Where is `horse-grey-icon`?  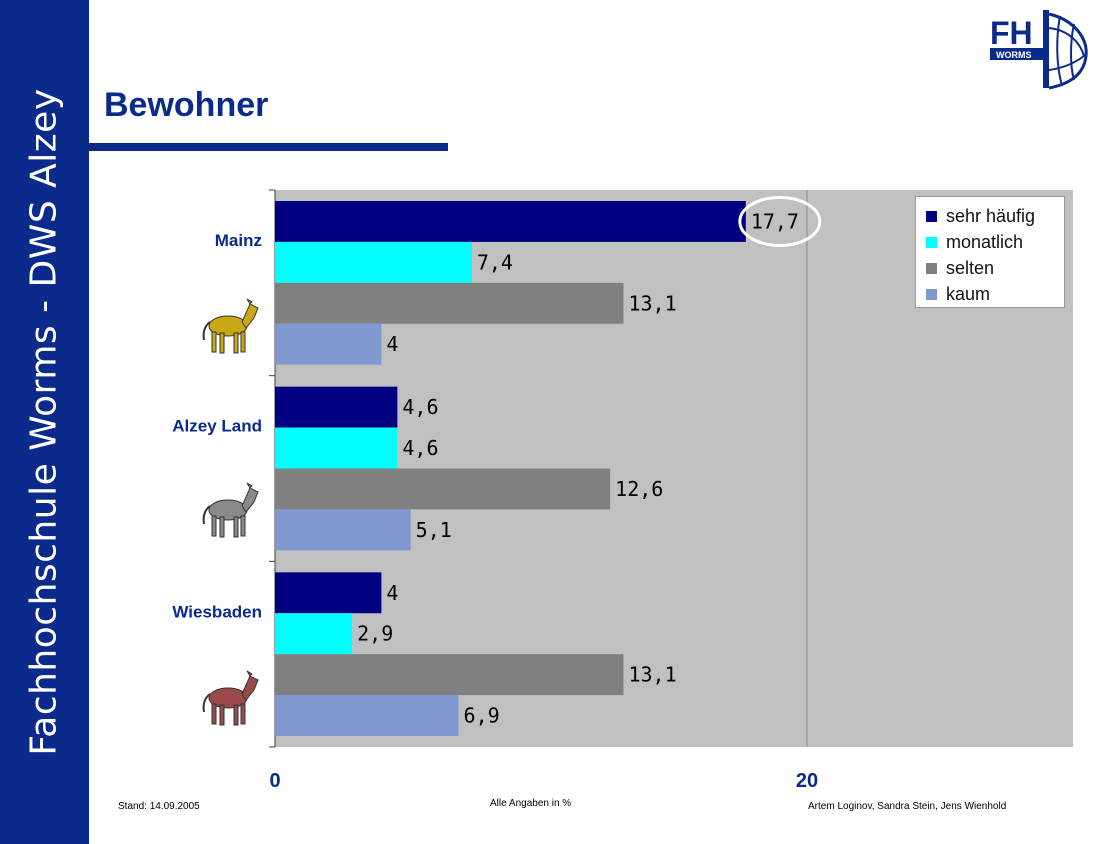 horse-grey-icon is located at coordinates (230, 510).